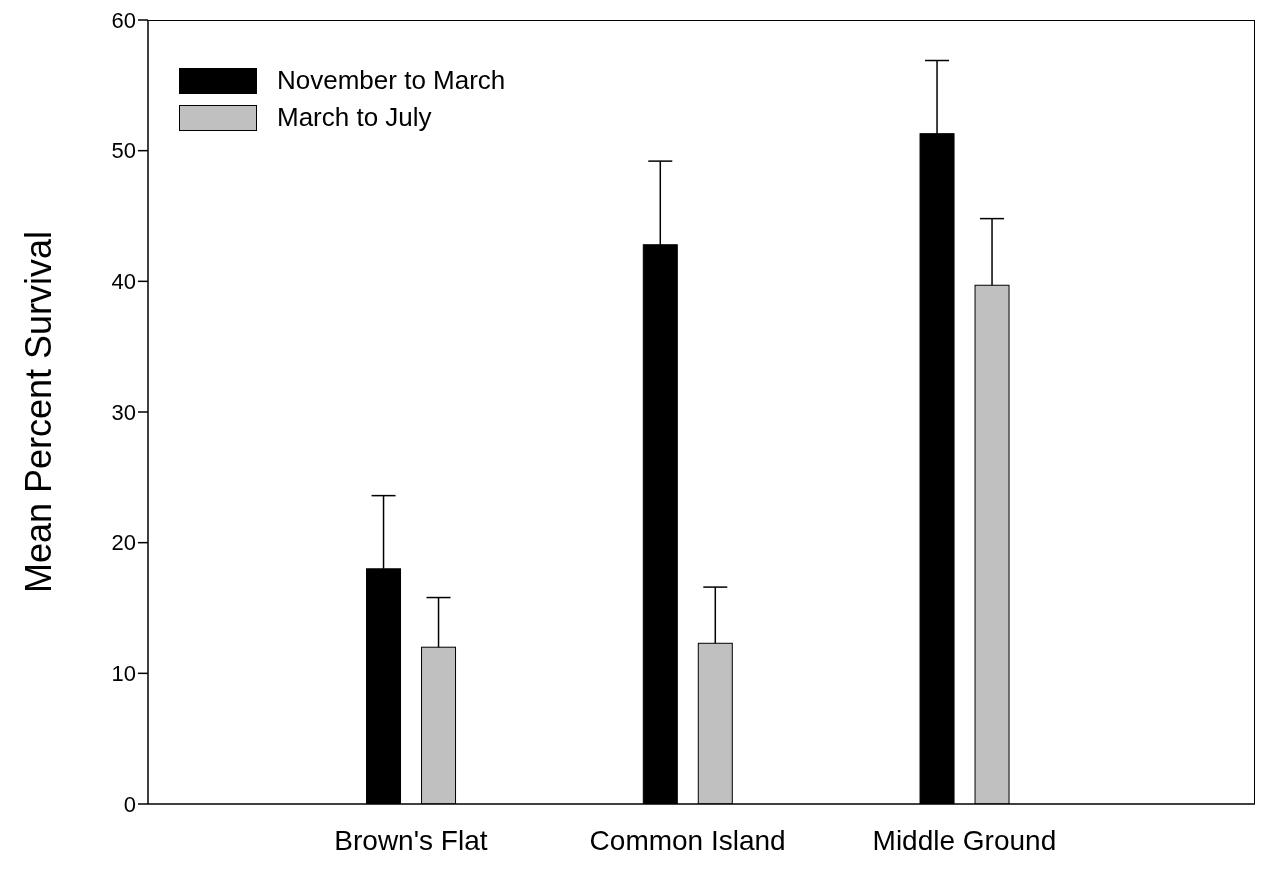 Image resolution: width=1269 pixels, height=869 pixels. I want to click on legend-label: March to July, so click(354, 117).